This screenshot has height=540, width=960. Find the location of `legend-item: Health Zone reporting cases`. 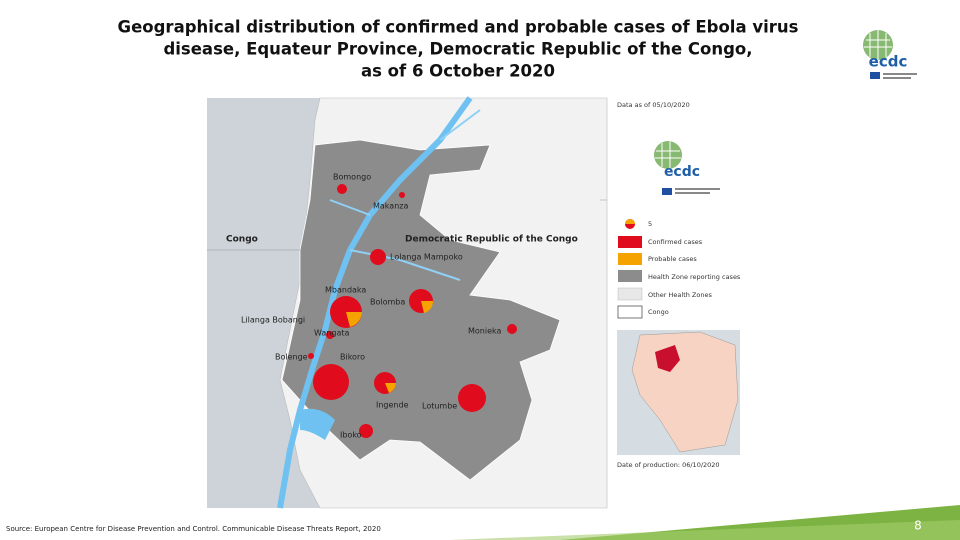

legend-item: Health Zone reporting cases is located at coordinates (694, 277).